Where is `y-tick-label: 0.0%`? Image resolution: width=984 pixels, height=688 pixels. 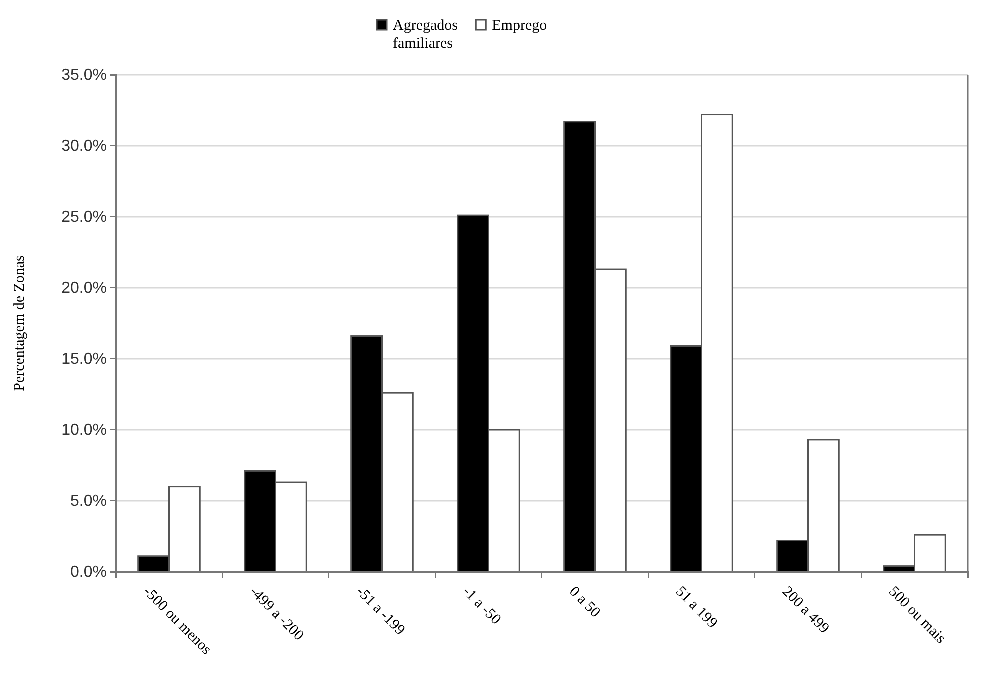
y-tick-label: 0.0% is located at coordinates (88, 573).